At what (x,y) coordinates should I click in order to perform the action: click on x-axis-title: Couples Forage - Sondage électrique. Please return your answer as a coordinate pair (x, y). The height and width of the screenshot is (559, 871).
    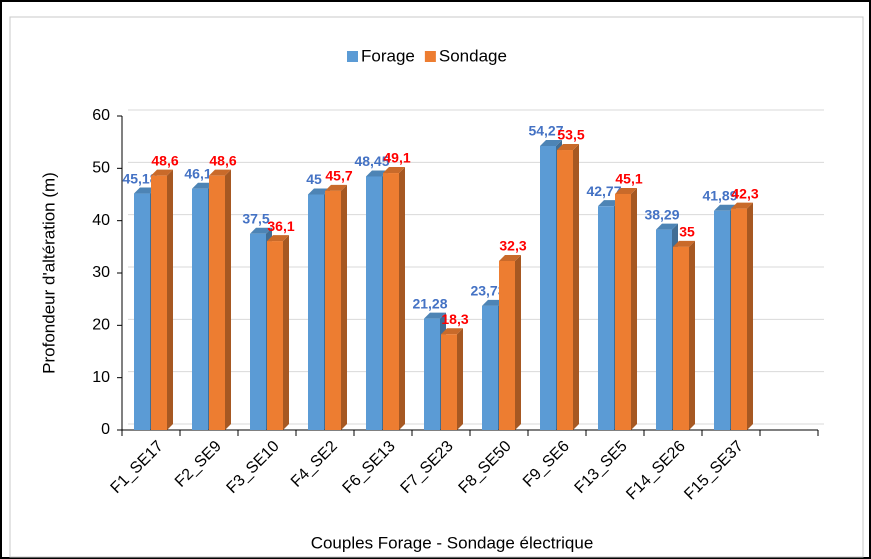
    Looking at the image, I should click on (452, 542).